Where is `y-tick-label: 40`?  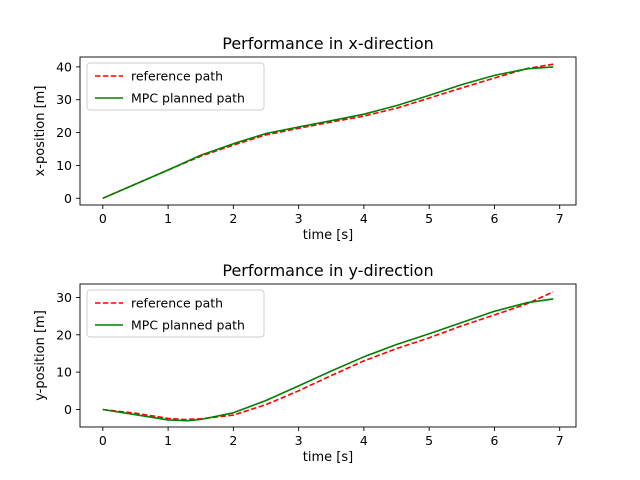 y-tick-label: 40 is located at coordinates (64, 66).